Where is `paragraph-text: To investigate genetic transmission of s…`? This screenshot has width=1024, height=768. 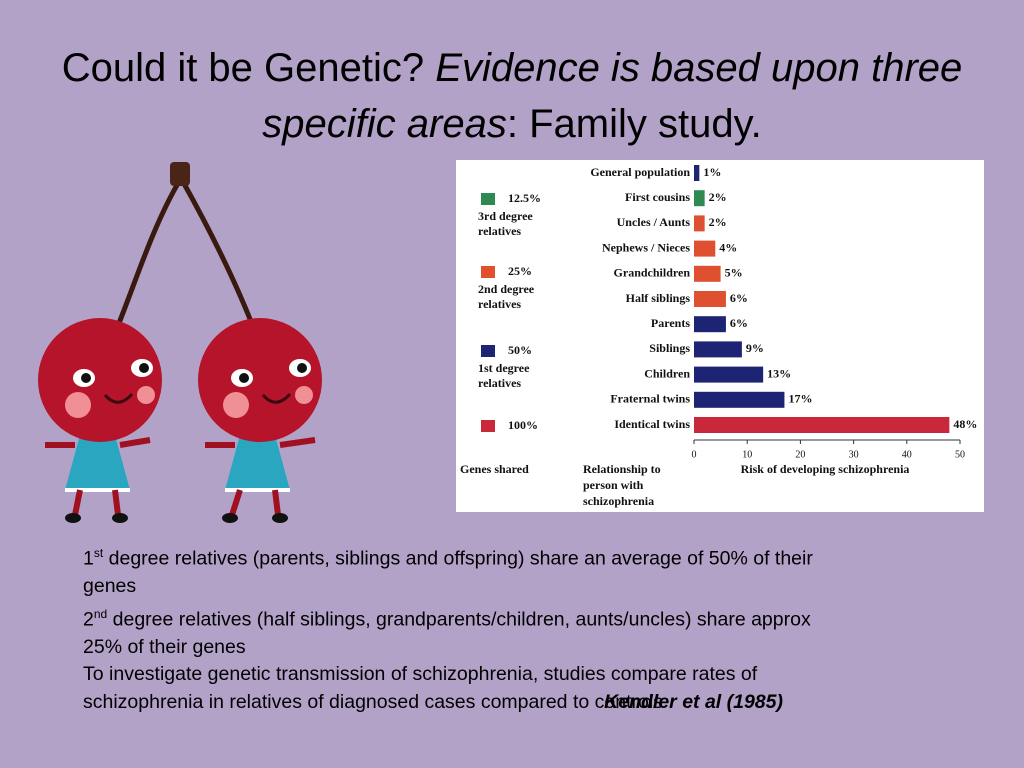
paragraph-text: To investigate genetic transmission of s… is located at coordinates (420, 688).